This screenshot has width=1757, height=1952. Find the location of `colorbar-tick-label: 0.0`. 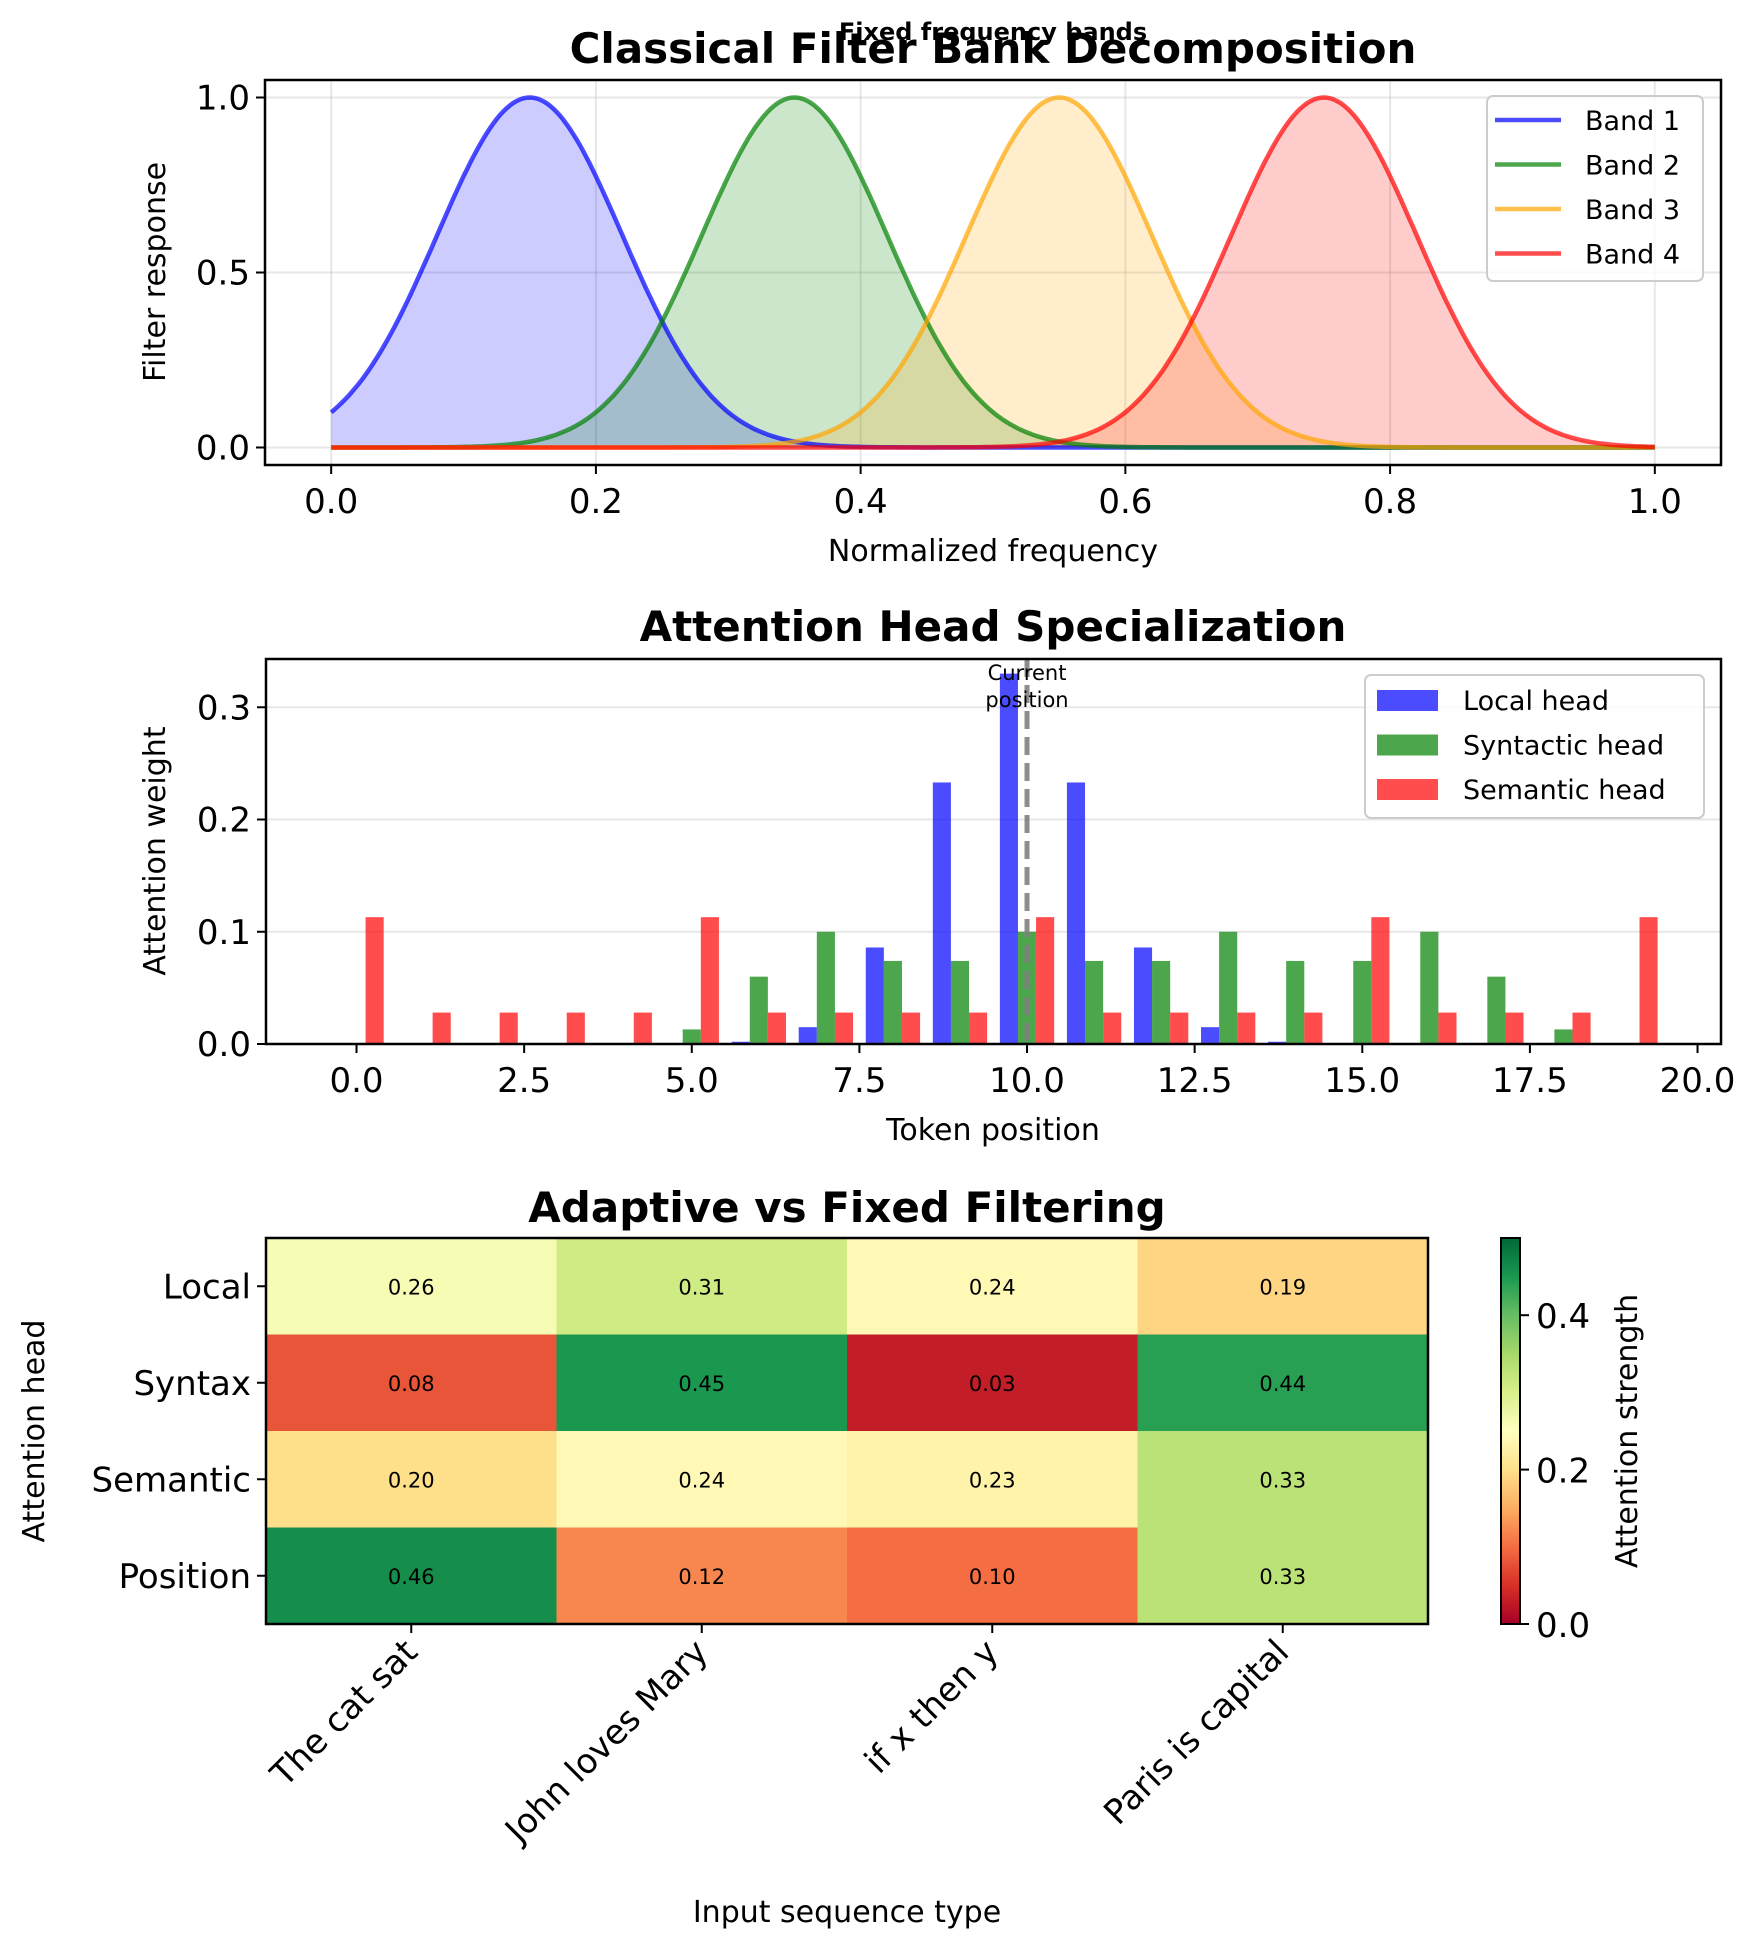

colorbar-tick-label: 0.0 is located at coordinates (1563, 1626).